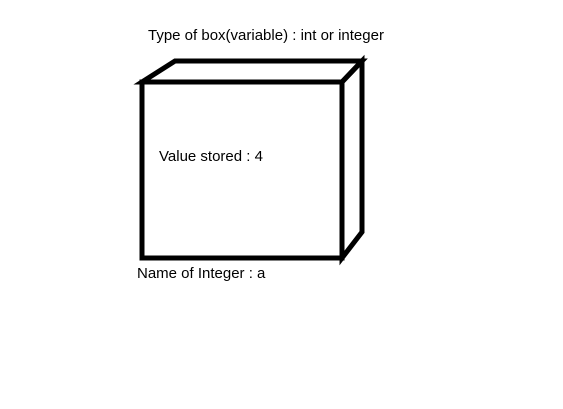 The image size is (563, 409). Describe the element at coordinates (266, 35) in the screenshot. I see `variable-type-label: Type of box(variable) : int or integer` at that location.